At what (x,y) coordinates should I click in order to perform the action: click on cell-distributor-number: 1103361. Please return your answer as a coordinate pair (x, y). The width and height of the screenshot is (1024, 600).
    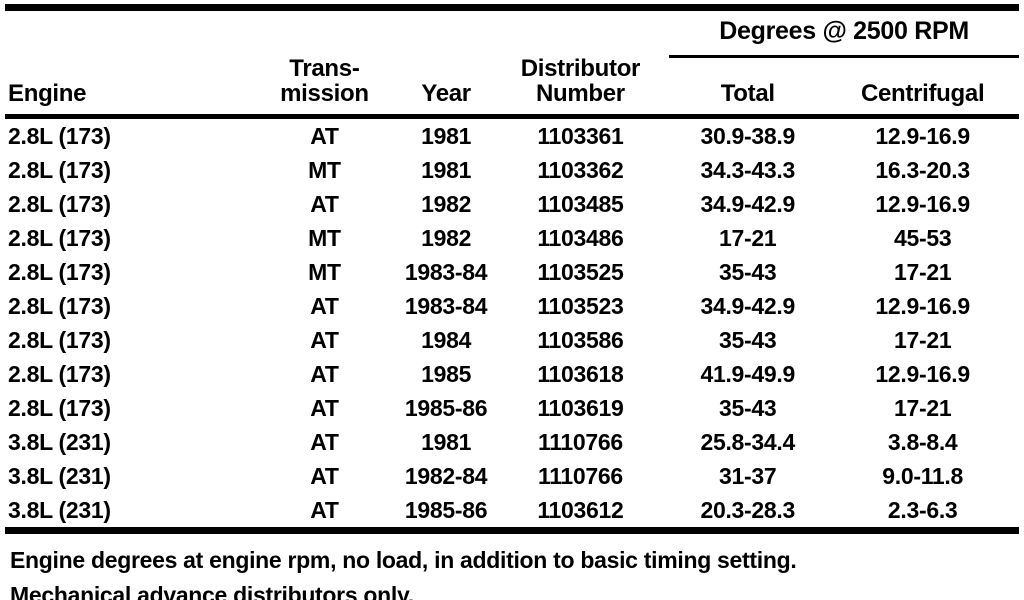
    Looking at the image, I should click on (580, 136).